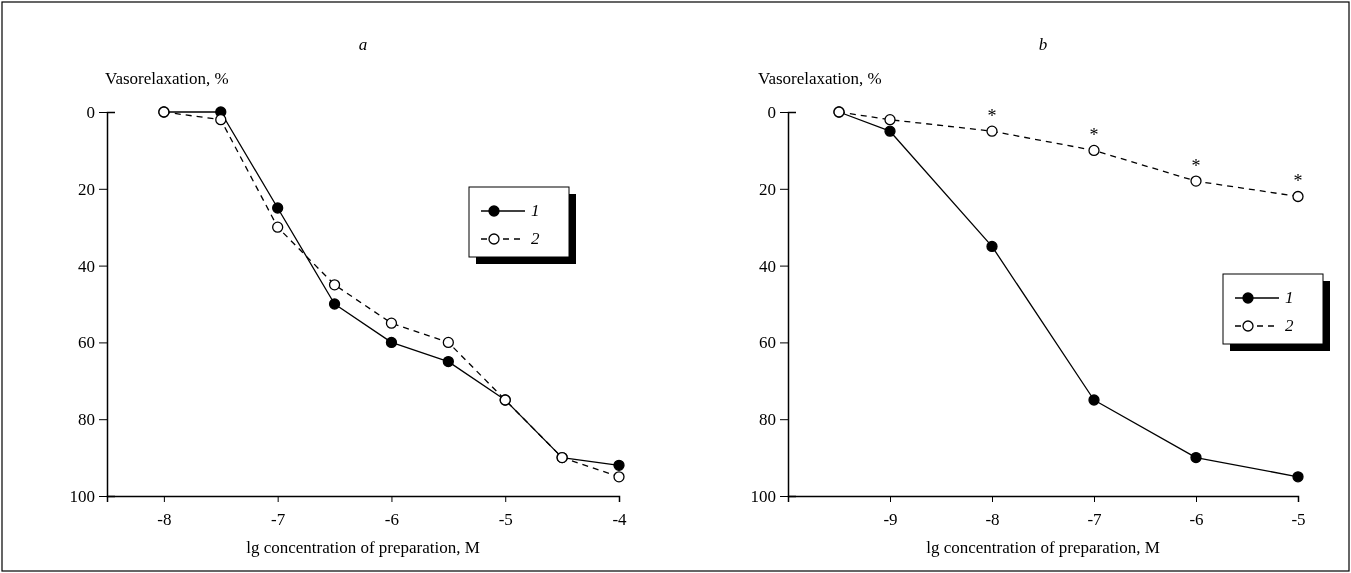 This screenshot has width=1351, height=573. What do you see at coordinates (363, 44) in the screenshot?
I see `chart-title: a` at bounding box center [363, 44].